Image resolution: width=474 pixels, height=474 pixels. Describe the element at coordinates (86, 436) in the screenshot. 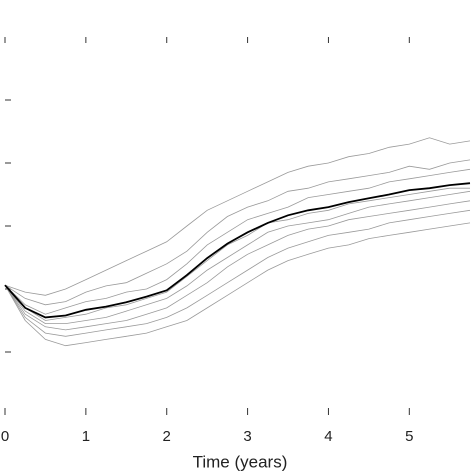

I see `x-tick-label: 1` at that location.